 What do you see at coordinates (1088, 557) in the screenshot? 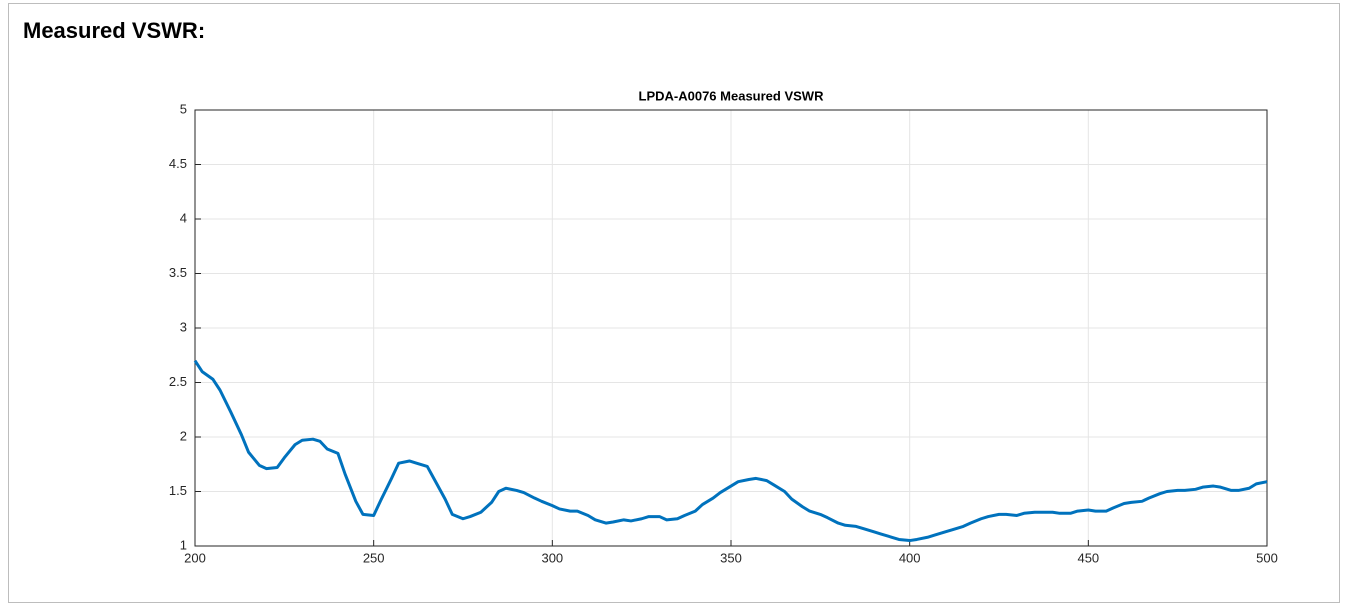
I see `x-tick-label: 450` at bounding box center [1088, 557].